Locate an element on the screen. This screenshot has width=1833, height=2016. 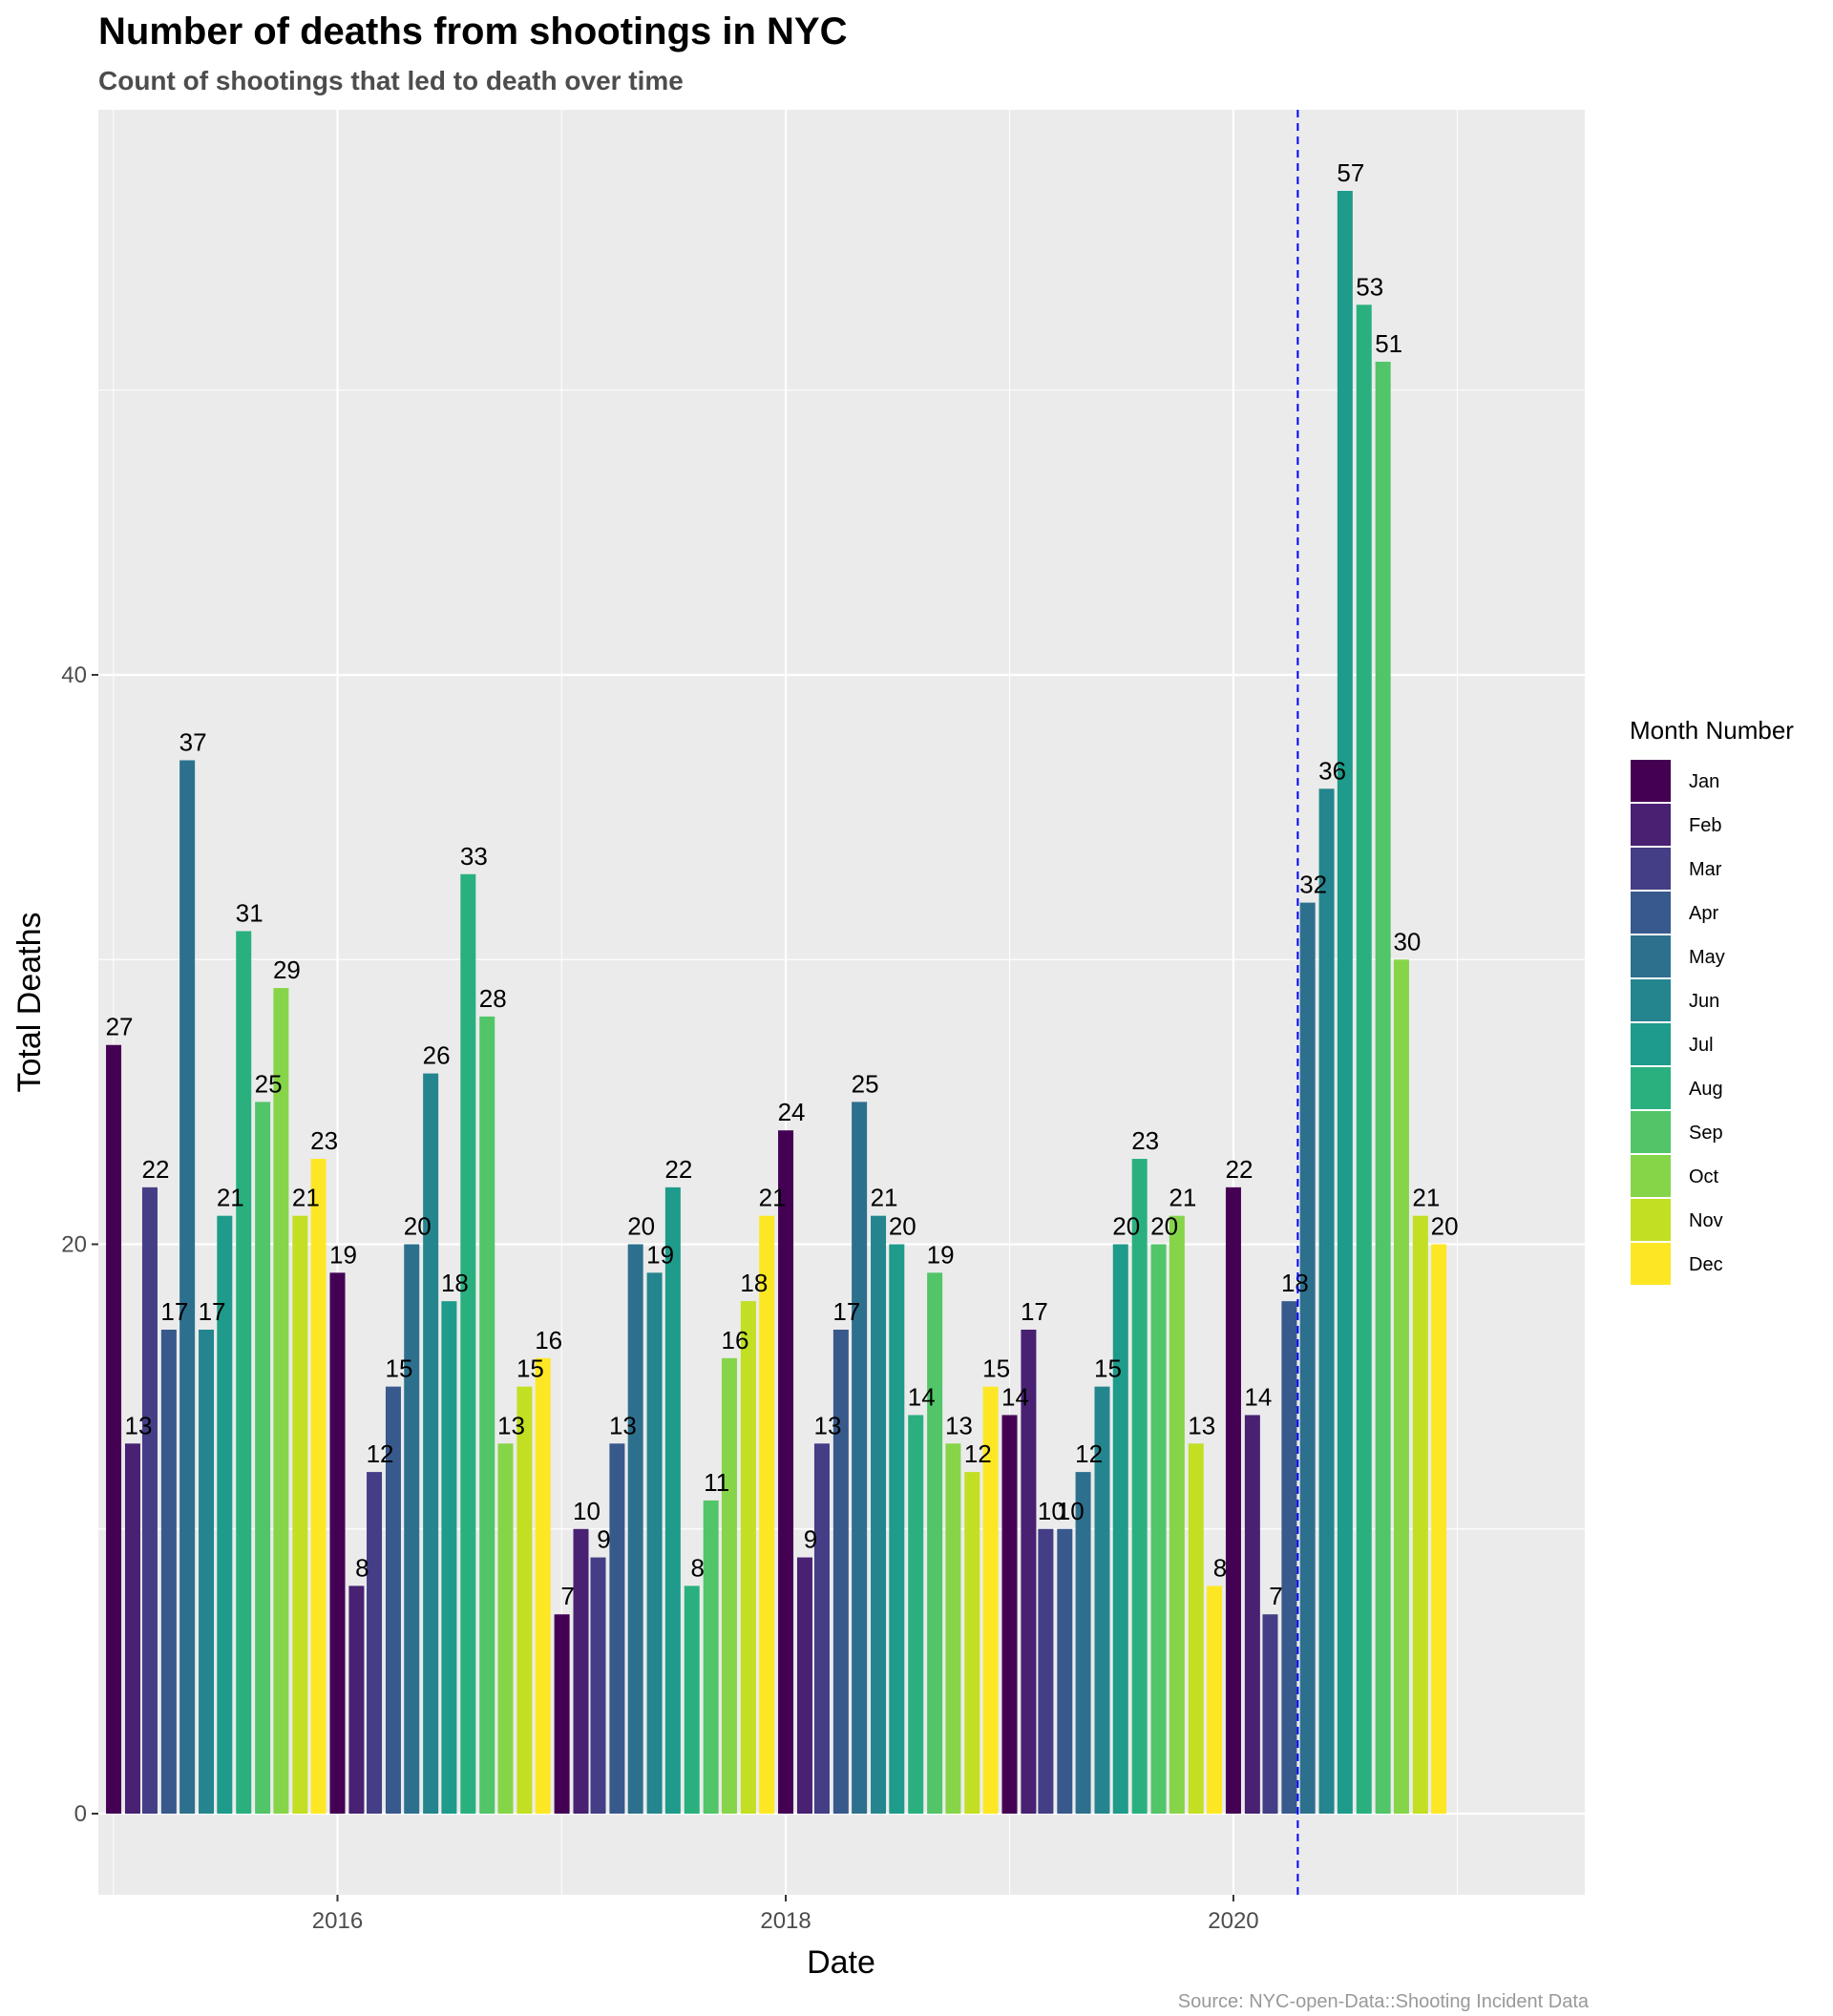
legend-label-apr: Apr is located at coordinates (1703, 913).